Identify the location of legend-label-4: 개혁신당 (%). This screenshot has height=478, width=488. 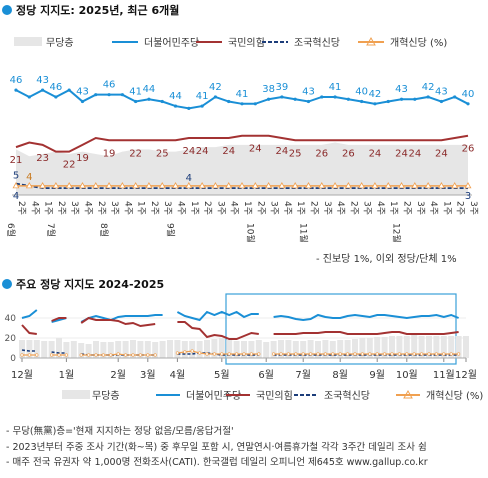
(418, 43).